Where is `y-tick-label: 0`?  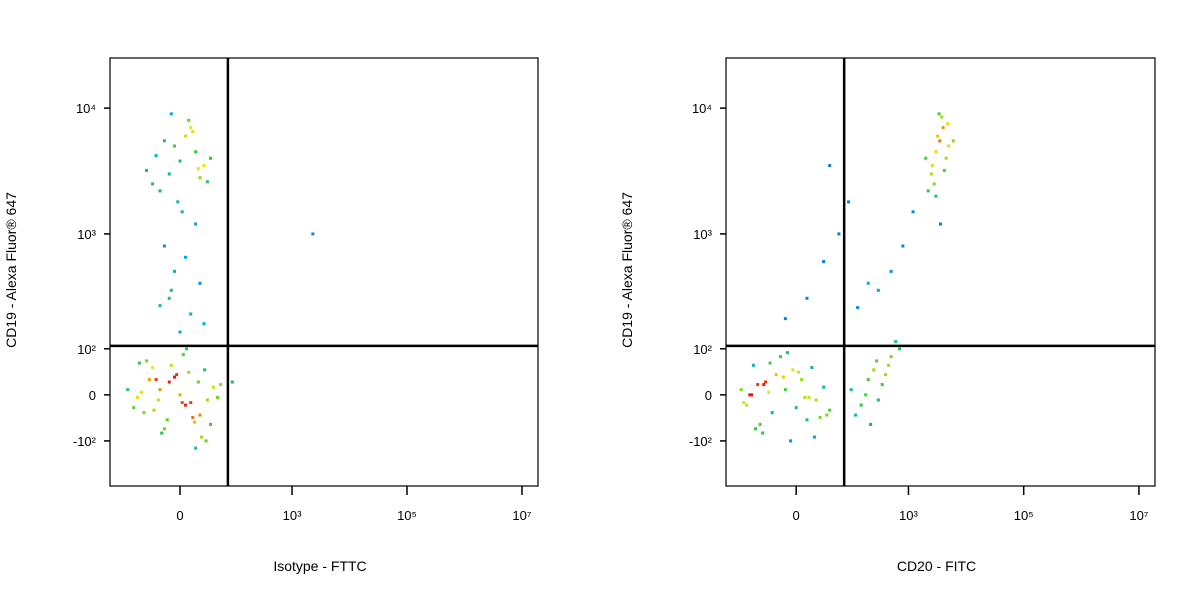 y-tick-label: 0 is located at coordinates (708, 395).